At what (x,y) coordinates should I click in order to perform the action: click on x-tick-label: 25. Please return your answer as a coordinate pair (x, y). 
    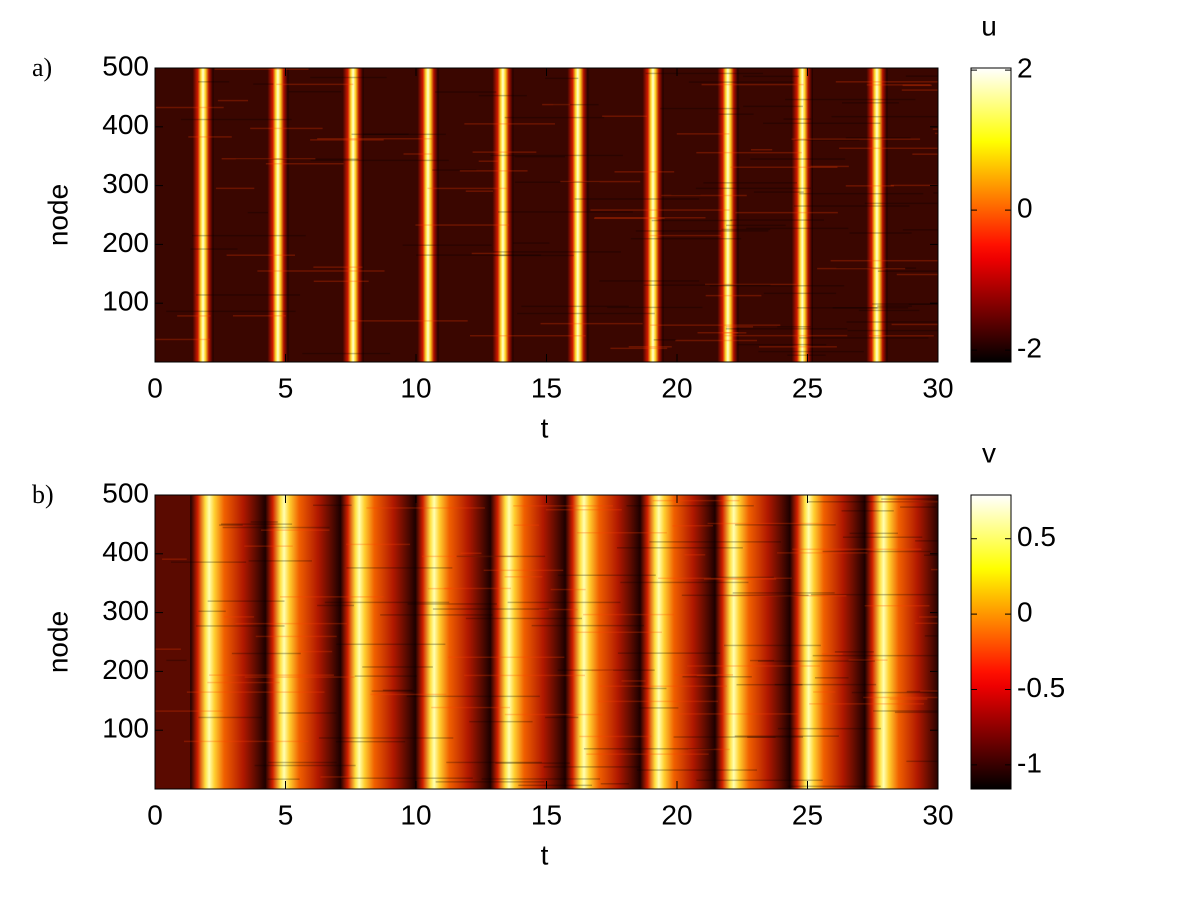
    Looking at the image, I should click on (807, 387).